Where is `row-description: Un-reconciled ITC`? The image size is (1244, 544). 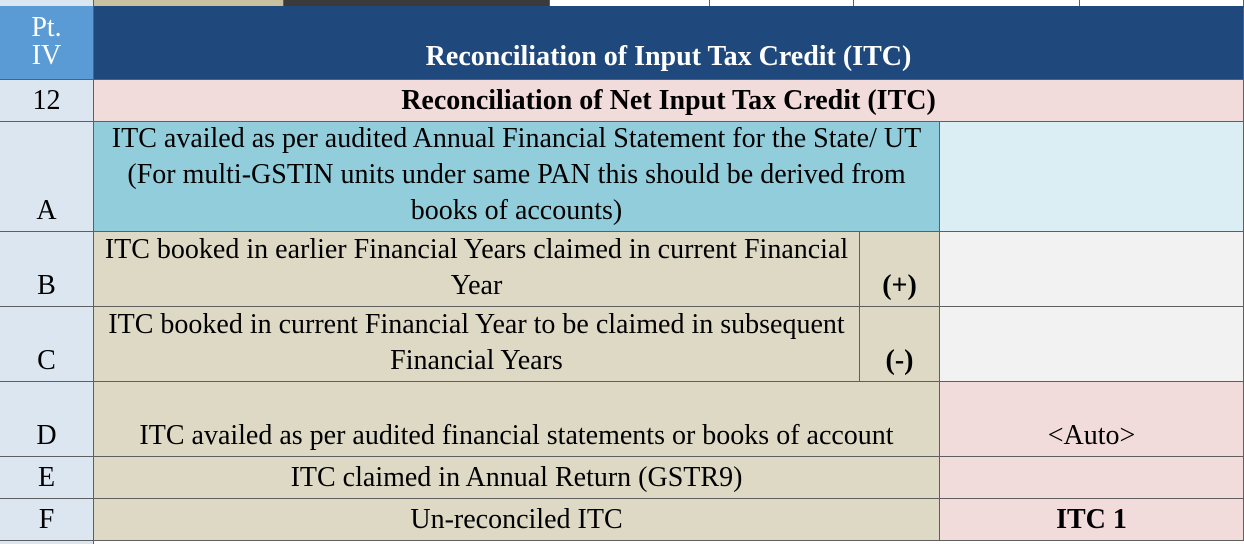
row-description: Un-reconciled ITC is located at coordinates (516, 519).